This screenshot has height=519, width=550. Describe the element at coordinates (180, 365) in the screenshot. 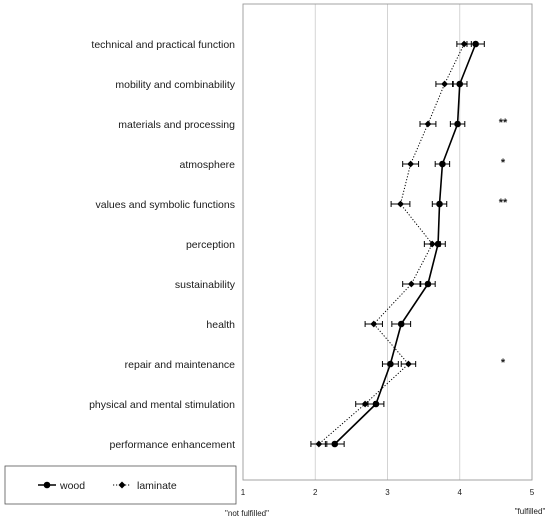

I see `category-label: repair and maintenance` at that location.